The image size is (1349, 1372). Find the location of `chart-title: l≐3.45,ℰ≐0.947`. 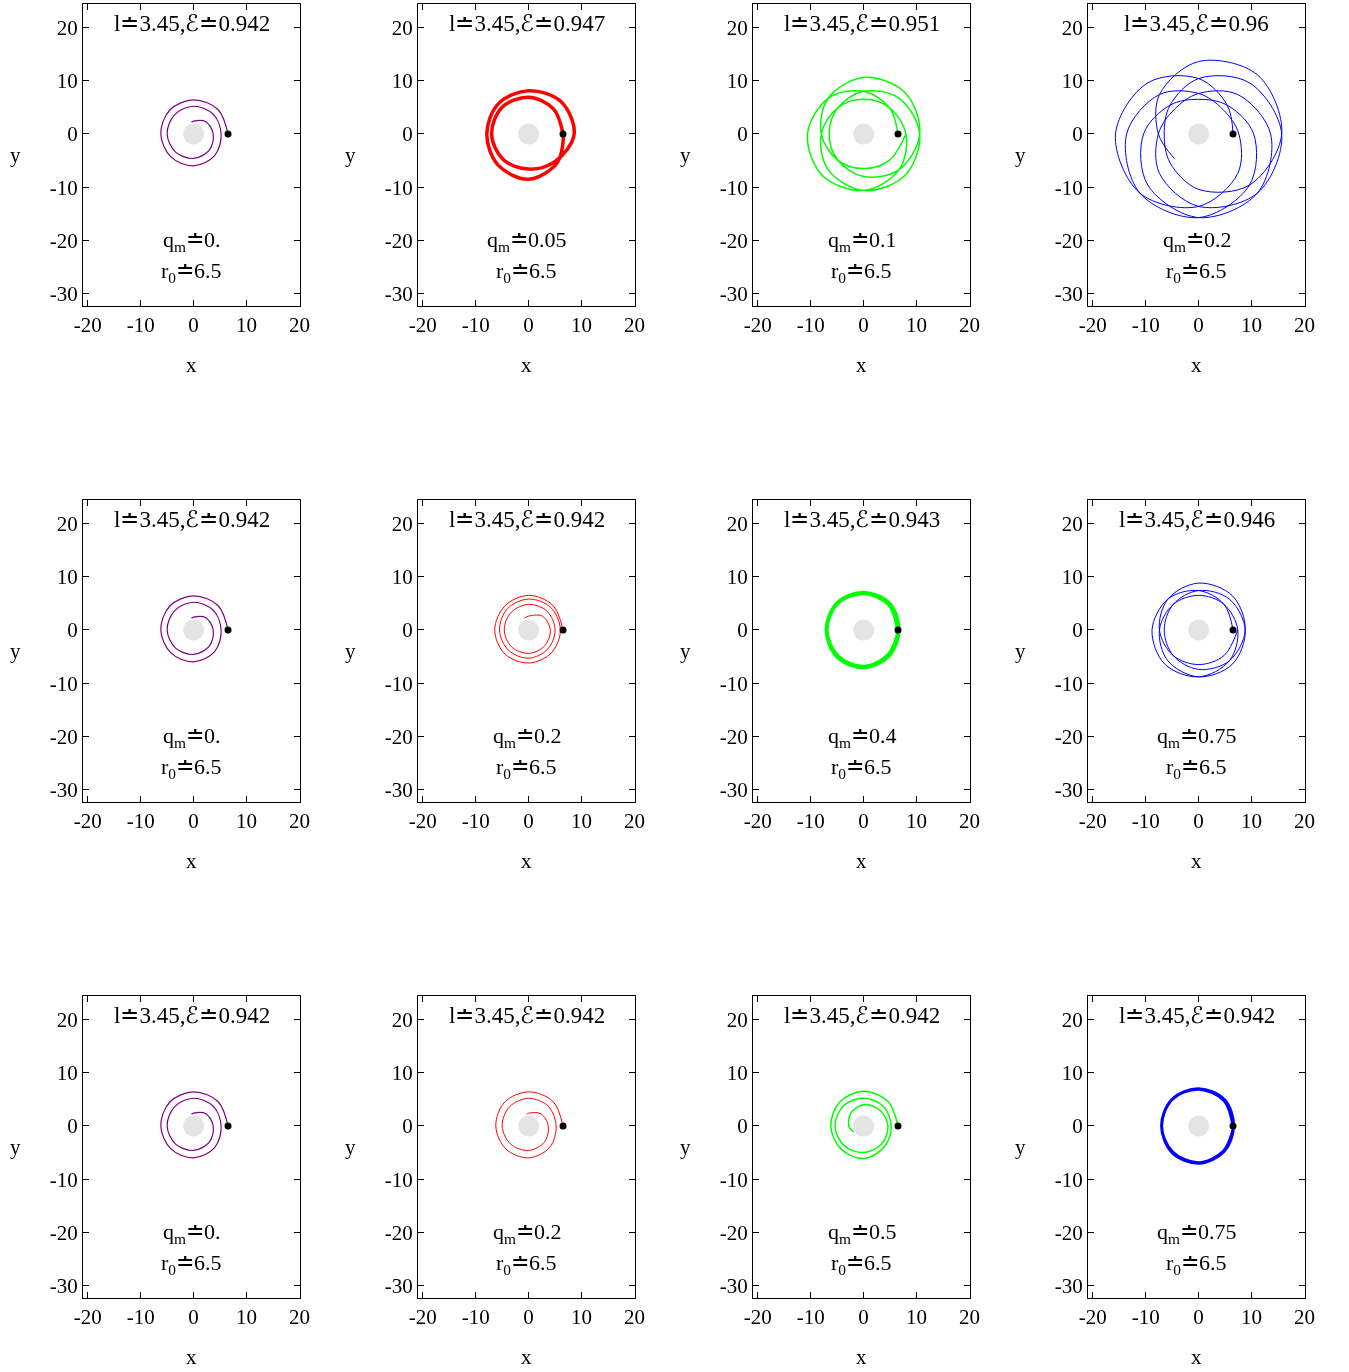

chart-title: l≐3.45,ℰ≐0.947 is located at coordinates (527, 23).